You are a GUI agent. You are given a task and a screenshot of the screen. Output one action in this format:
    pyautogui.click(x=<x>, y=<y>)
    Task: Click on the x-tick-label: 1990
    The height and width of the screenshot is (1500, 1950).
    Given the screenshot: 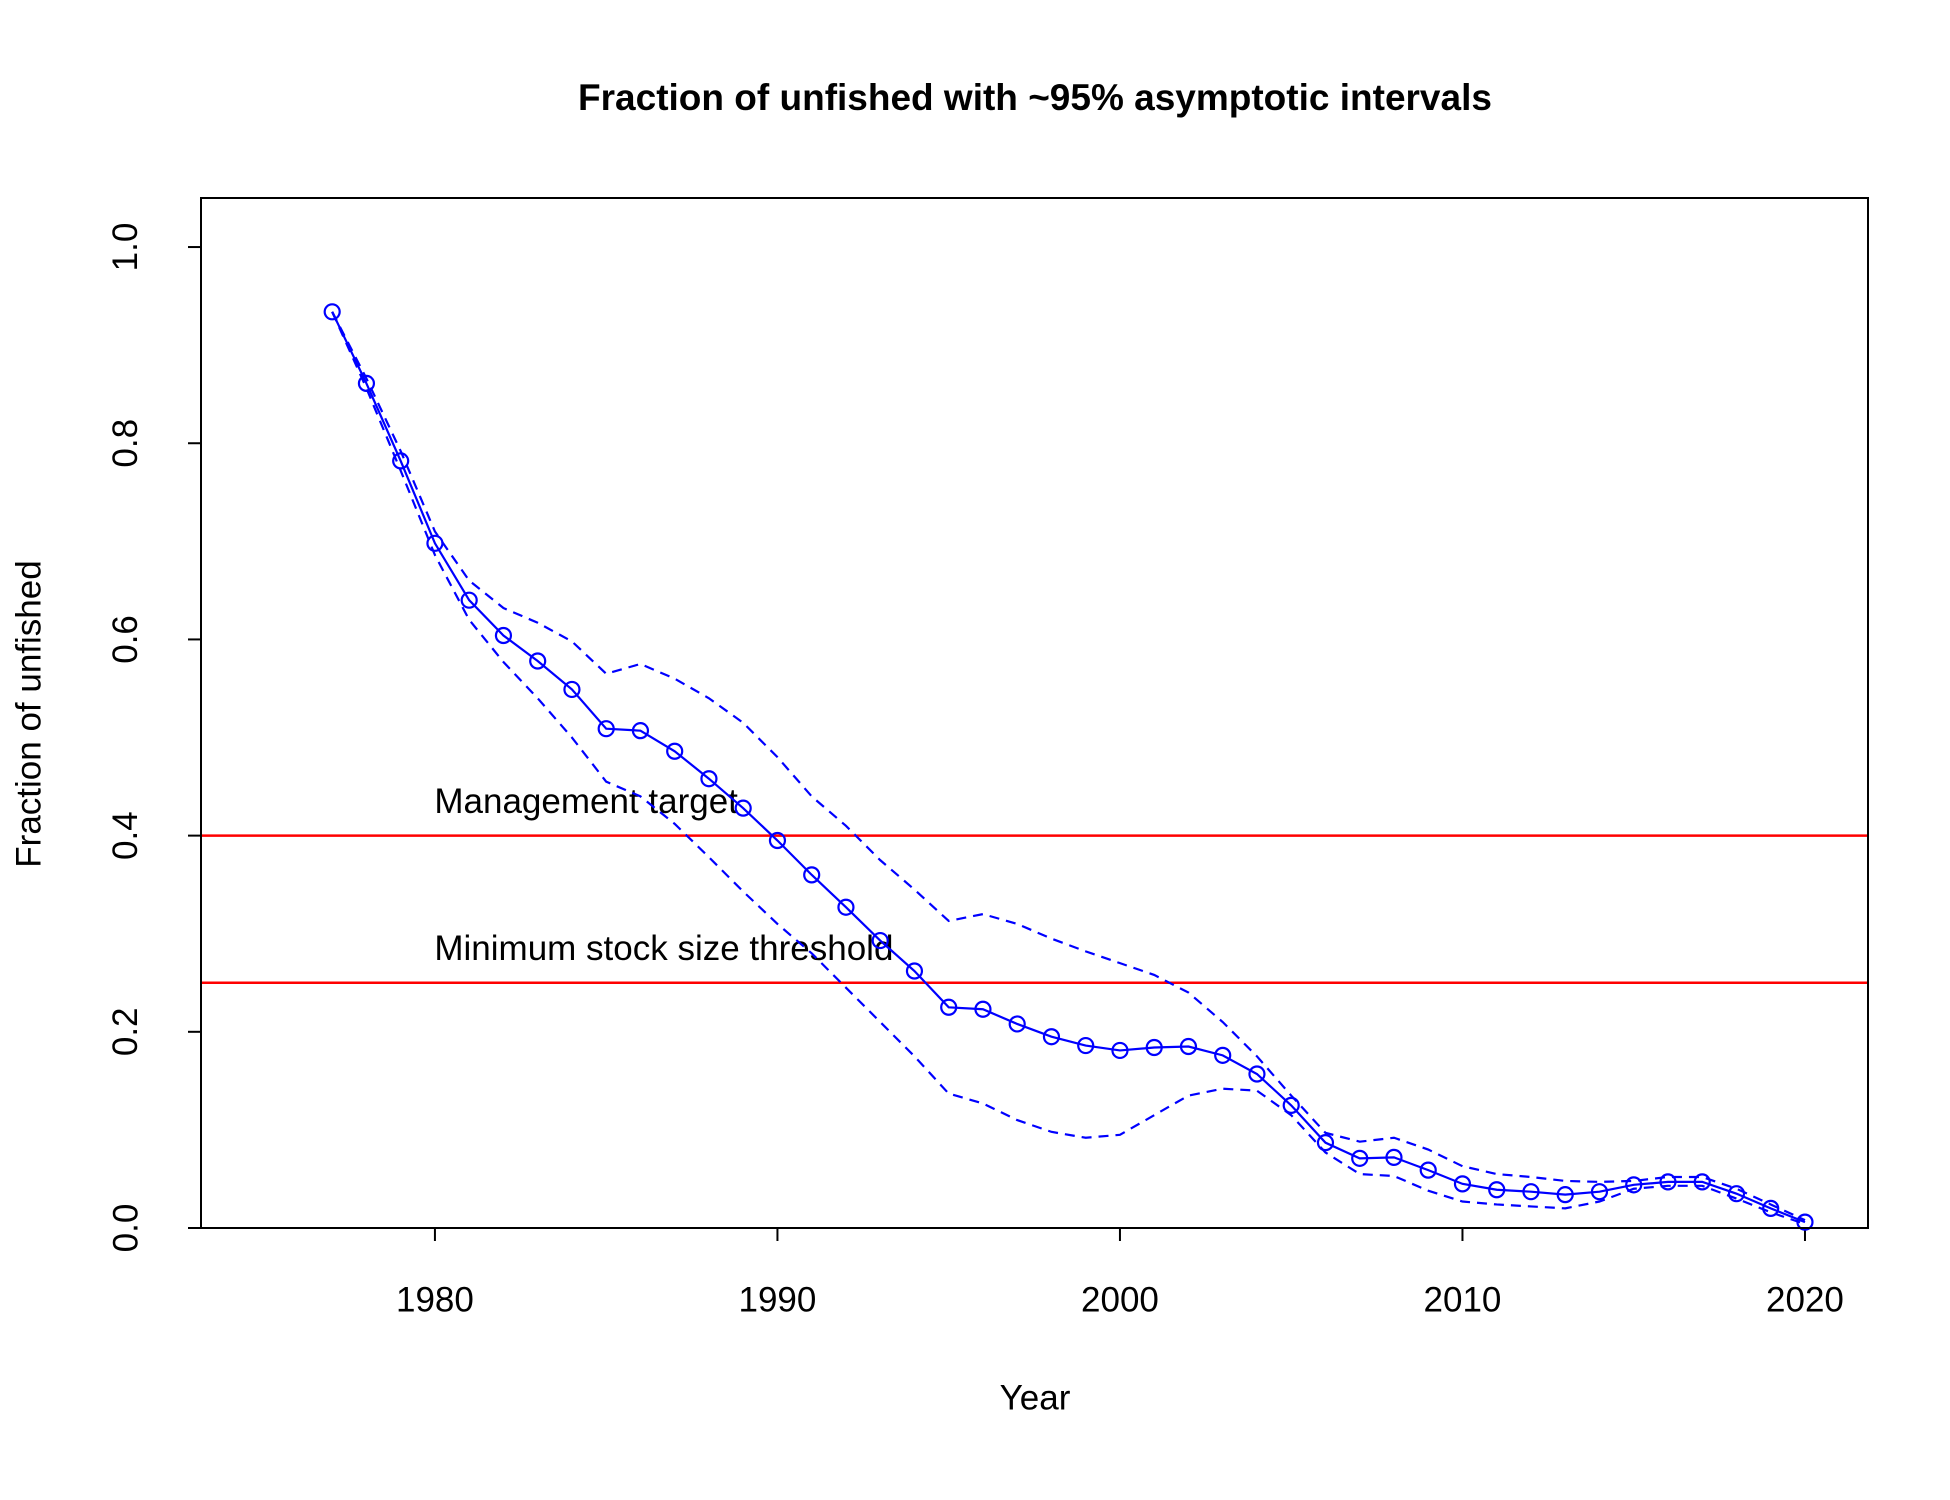 What is the action you would take?
    pyautogui.click(x=778, y=1299)
    